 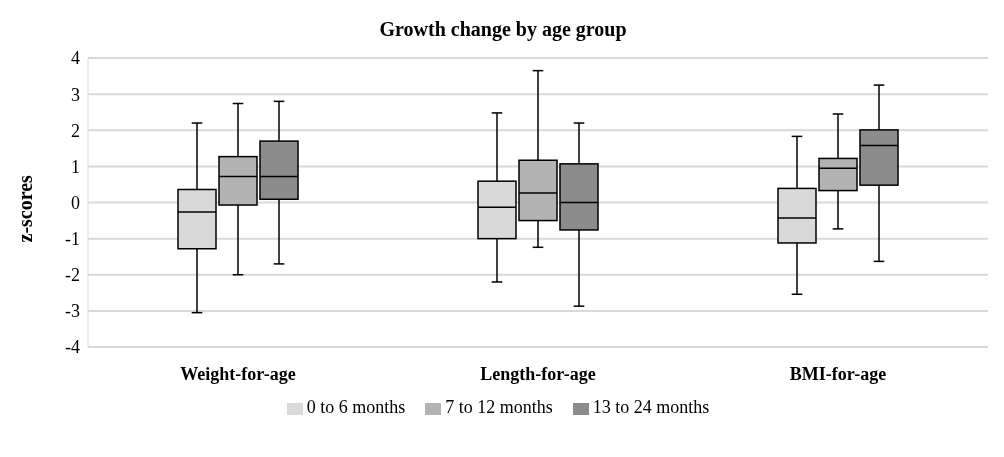 I want to click on x-tick-label: Weight-for-age, so click(x=238, y=373).